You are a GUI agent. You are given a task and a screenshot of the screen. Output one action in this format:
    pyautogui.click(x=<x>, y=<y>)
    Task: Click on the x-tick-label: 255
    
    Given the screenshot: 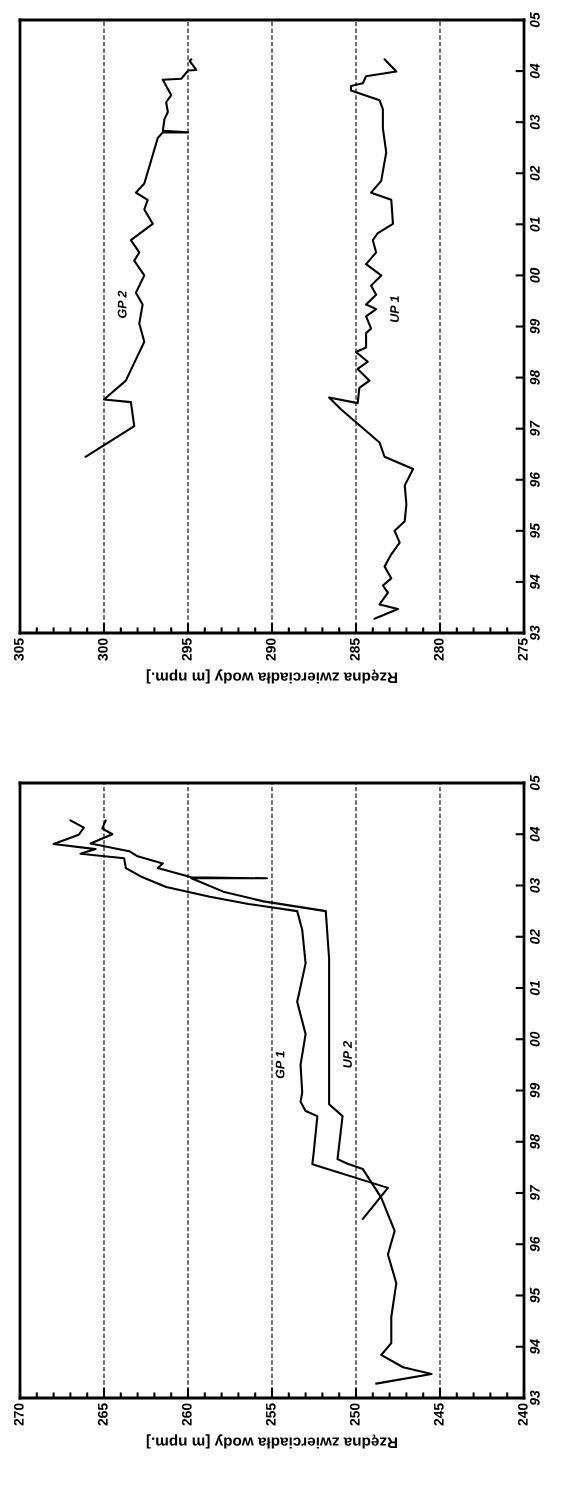 What is the action you would take?
    pyautogui.click(x=270, y=1414)
    